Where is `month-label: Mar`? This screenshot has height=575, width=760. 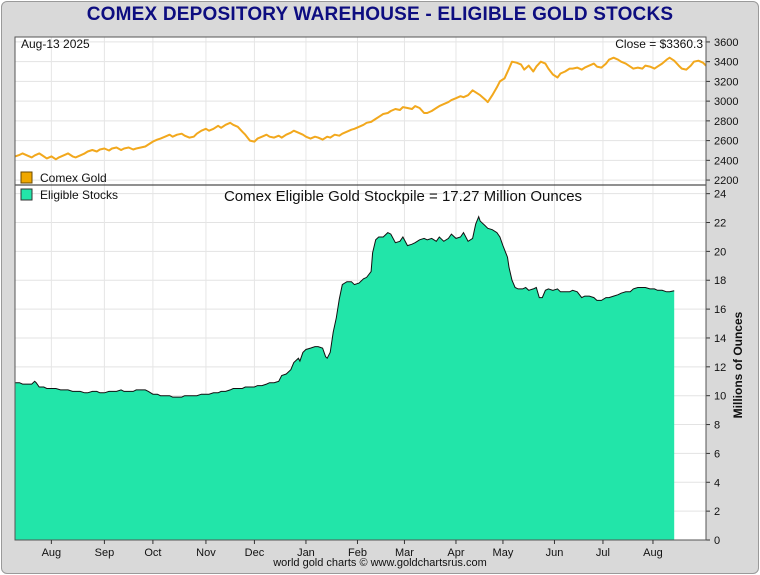
month-label: Mar is located at coordinates (404, 553).